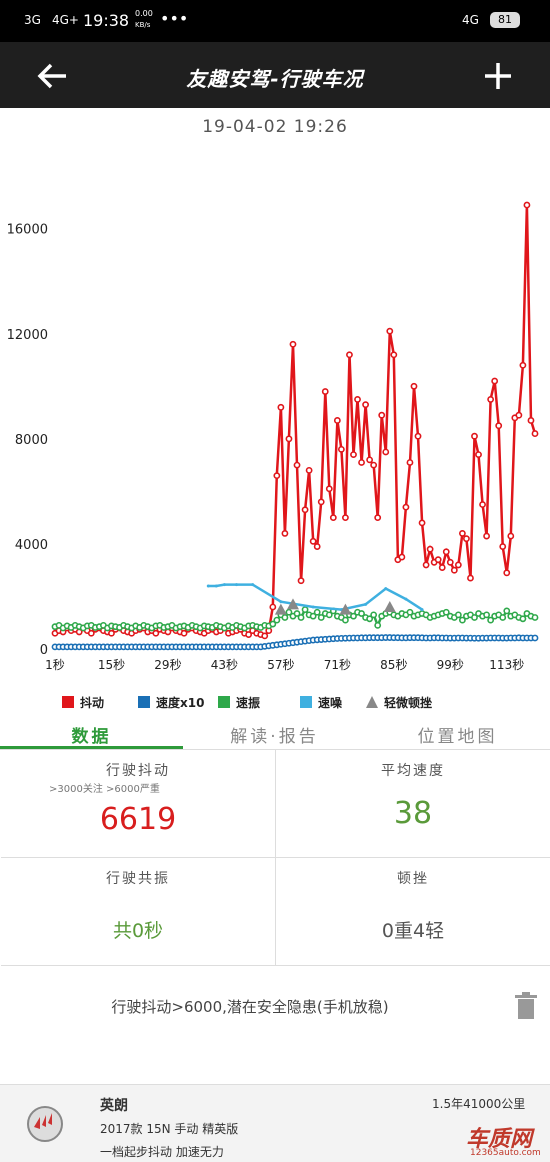  I want to click on tab: 解读·报告, so click(274, 737).